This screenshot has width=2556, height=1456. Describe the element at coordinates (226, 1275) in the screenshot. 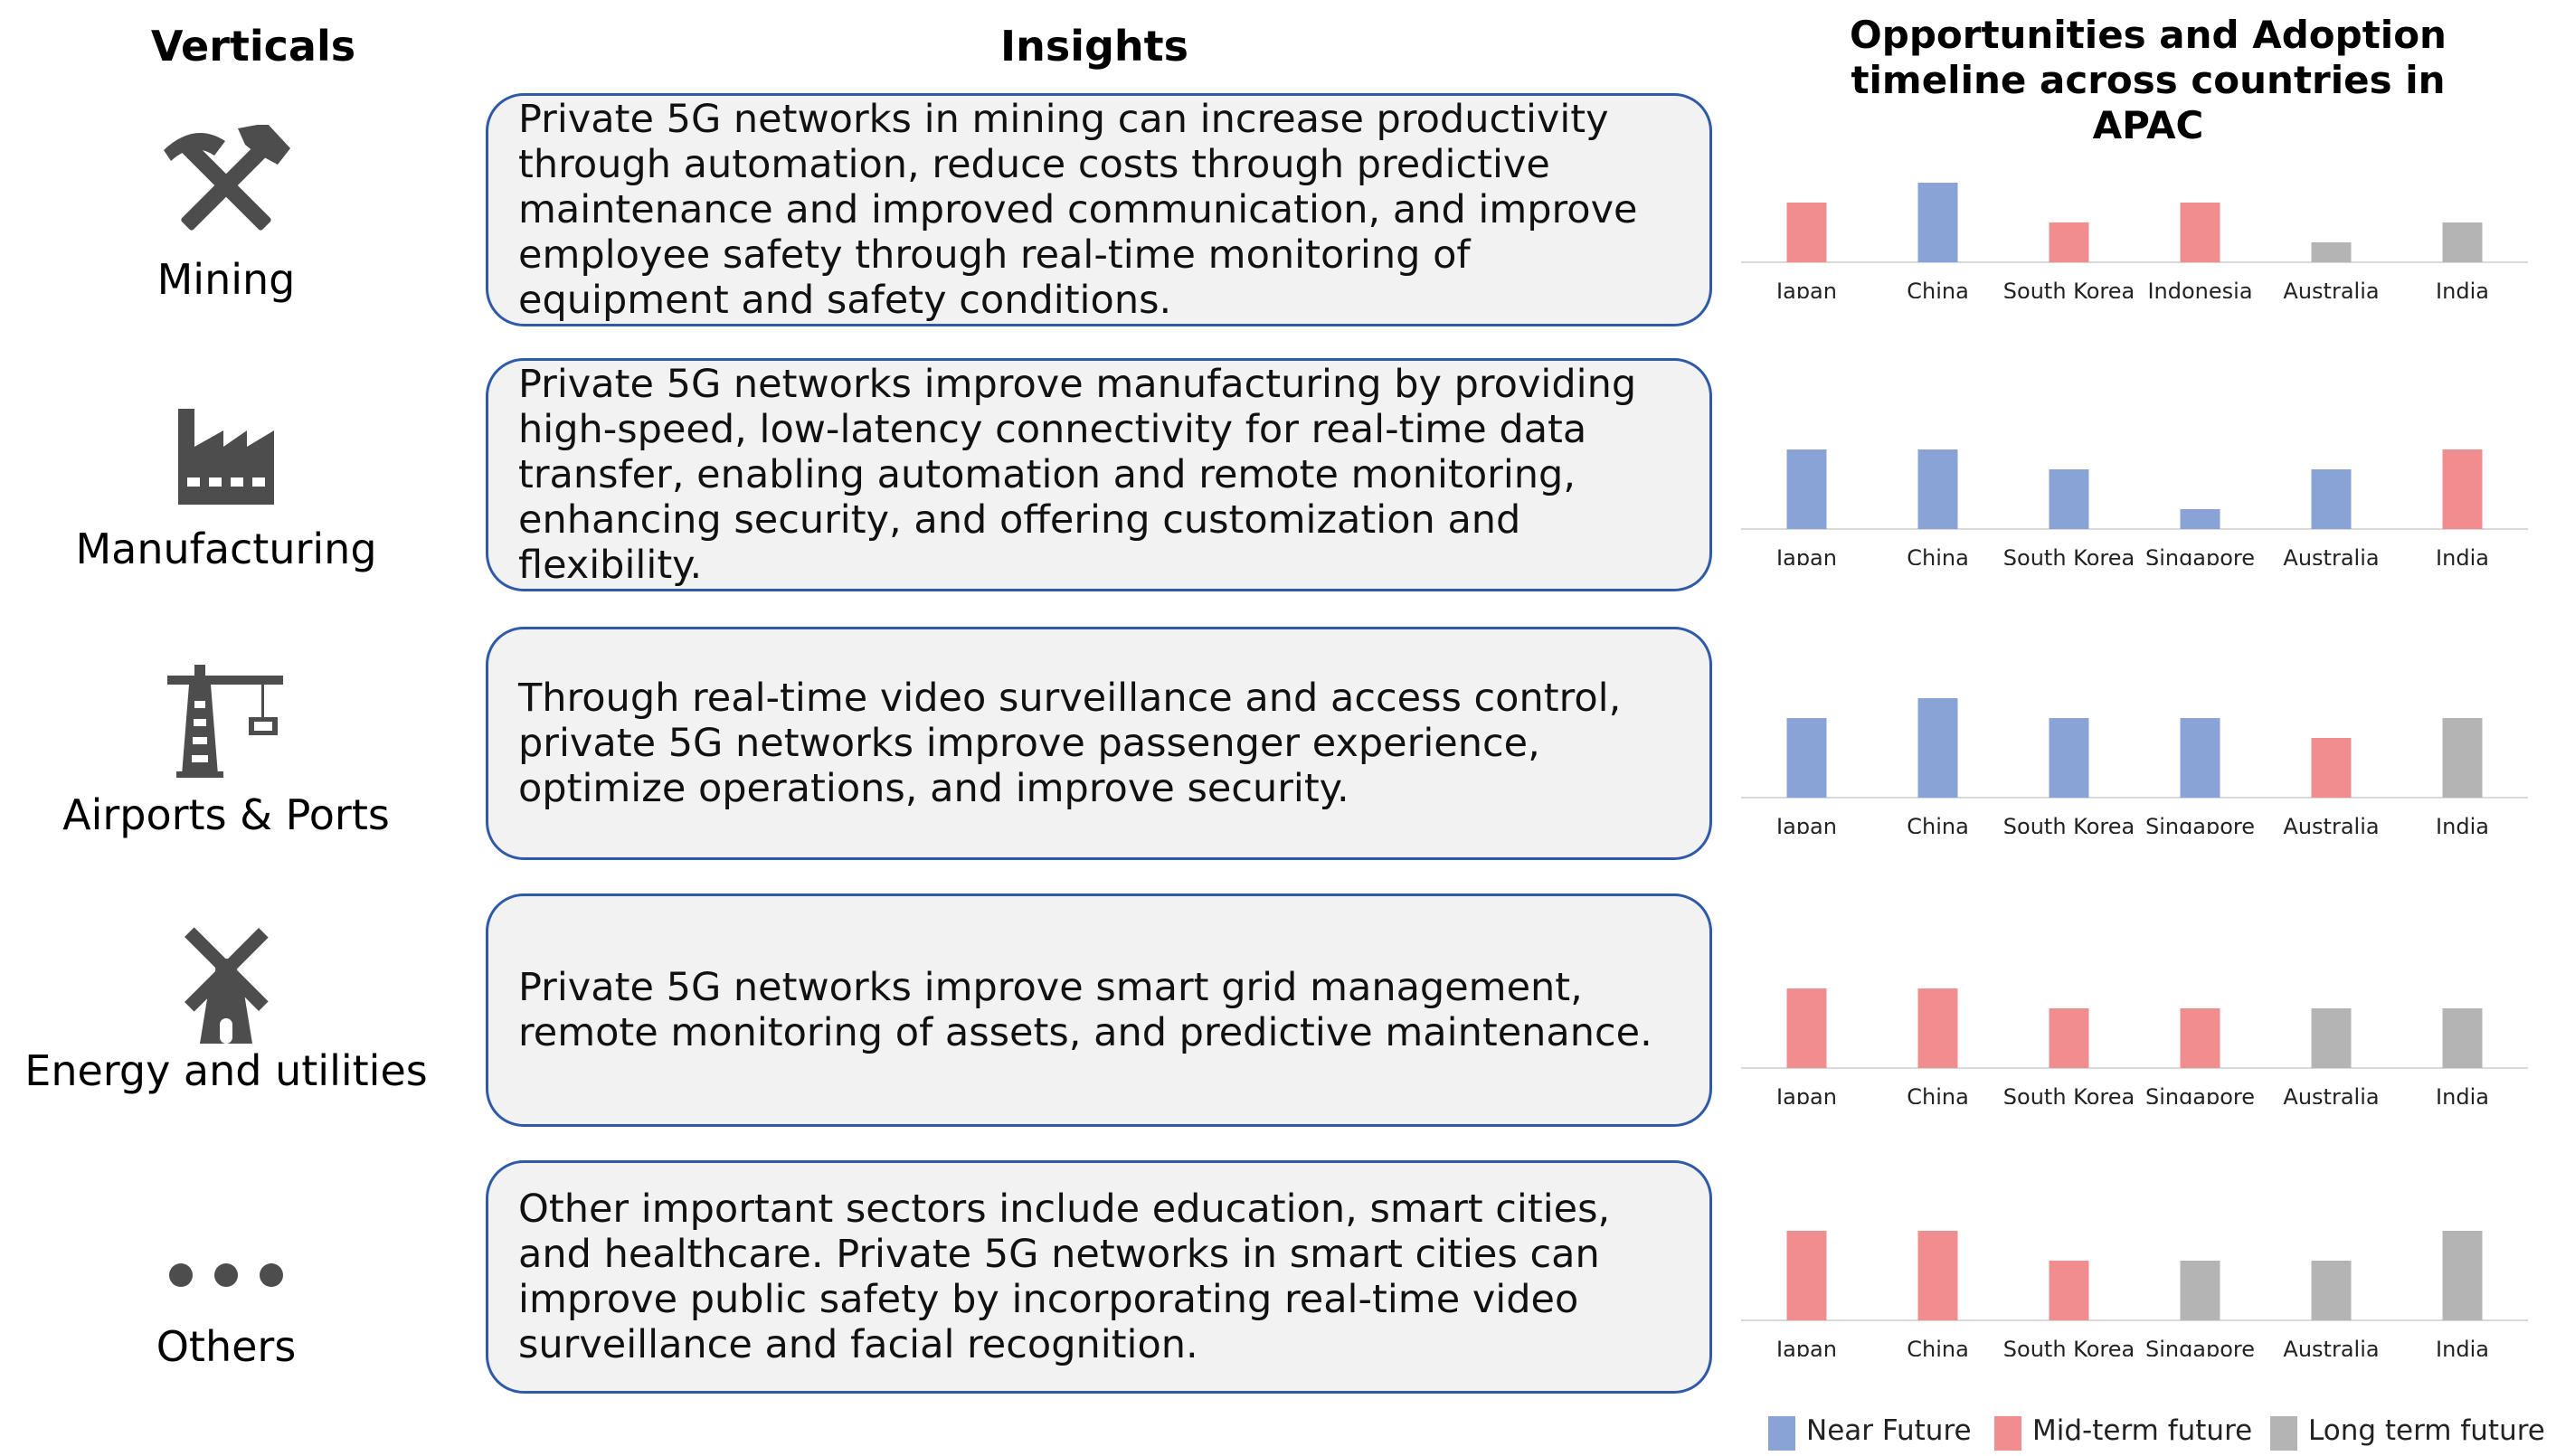

I see `ellipsis-icon` at that location.